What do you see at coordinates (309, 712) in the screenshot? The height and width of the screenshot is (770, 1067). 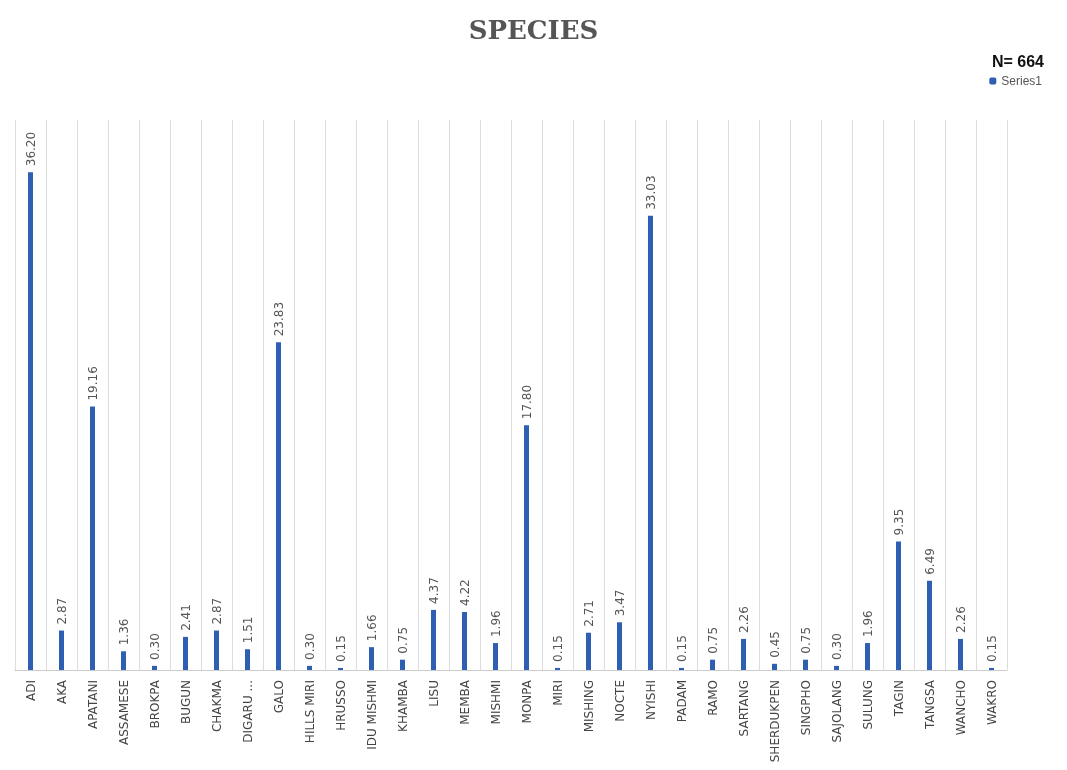 I see `x-tick-label: HILLS MIRI` at bounding box center [309, 712].